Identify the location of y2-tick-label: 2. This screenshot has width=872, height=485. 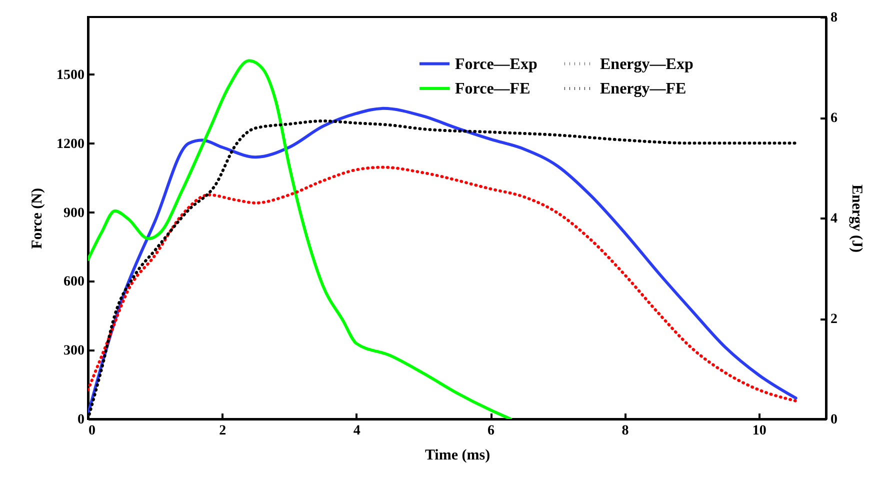
(834, 319).